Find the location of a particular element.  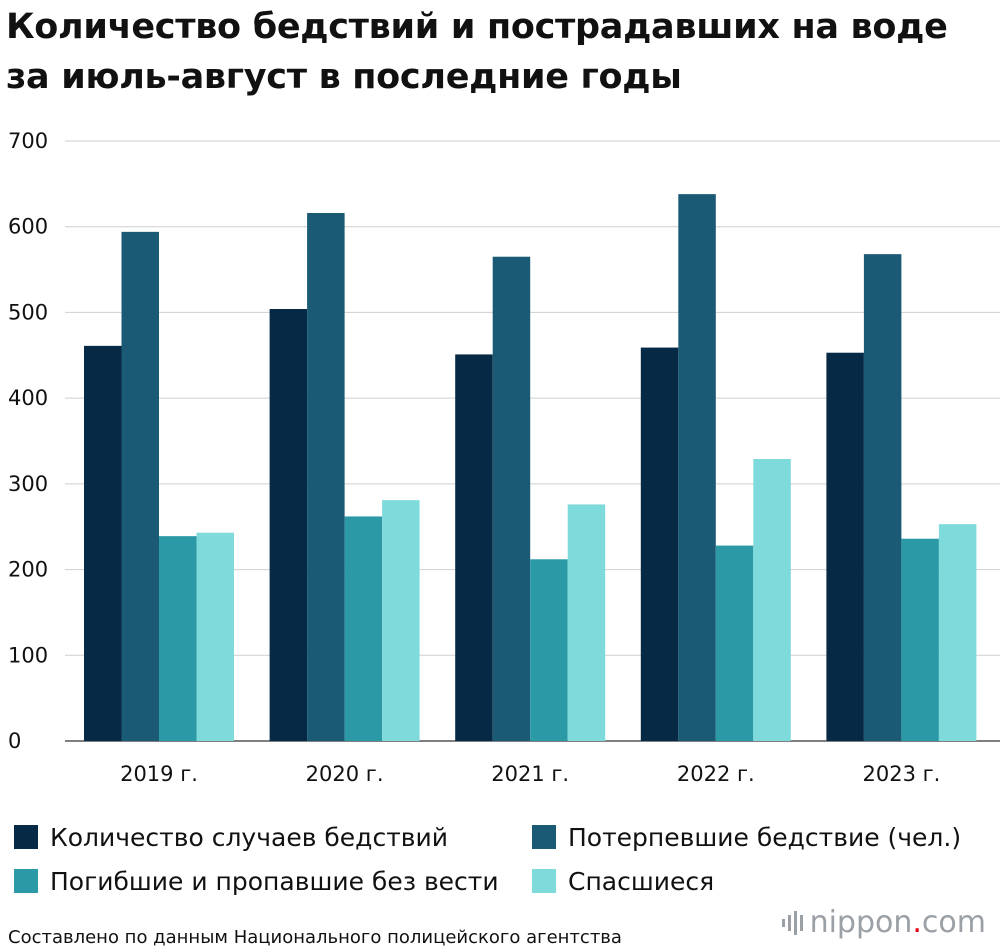

y-tick-label: 200 is located at coordinates (28, 570).